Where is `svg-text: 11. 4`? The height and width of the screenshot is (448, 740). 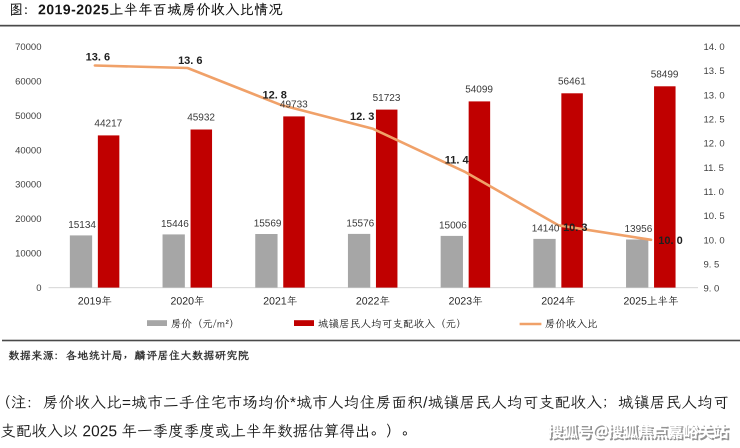 svg-text: 11. 4 is located at coordinates (457, 160).